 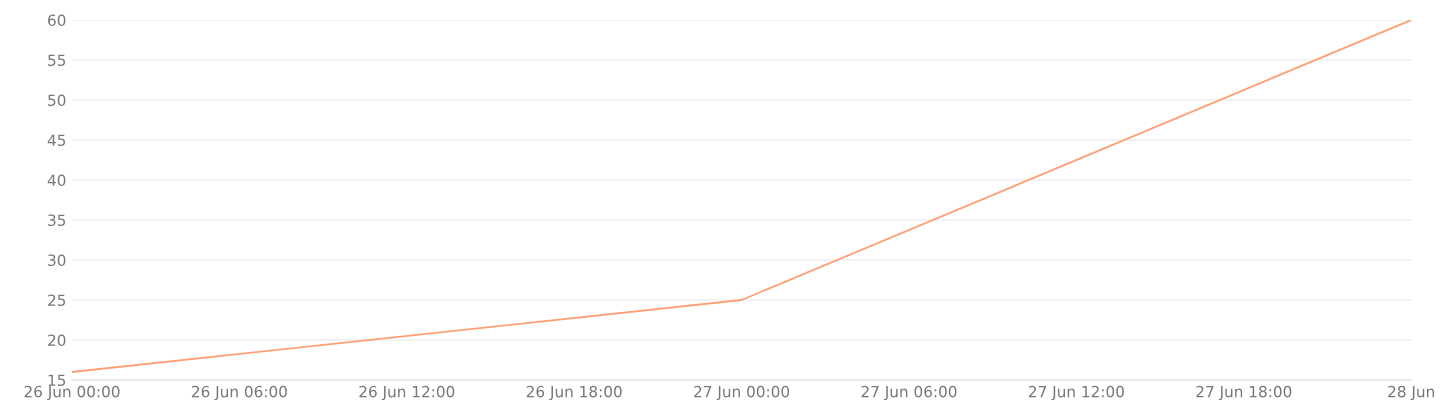 What do you see at coordinates (1244, 392) in the screenshot?
I see `x-tick-label: 27 Jun 18:00` at bounding box center [1244, 392].